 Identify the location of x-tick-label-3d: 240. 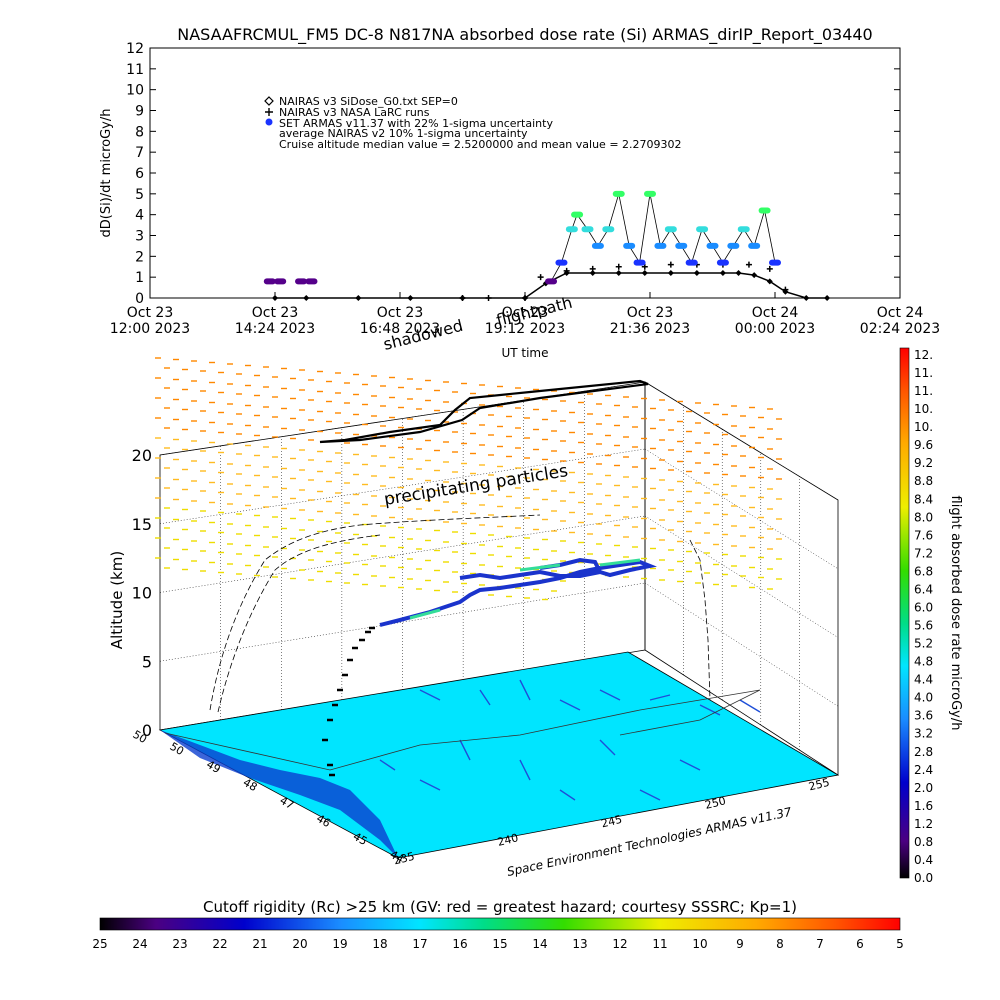
(508, 840).